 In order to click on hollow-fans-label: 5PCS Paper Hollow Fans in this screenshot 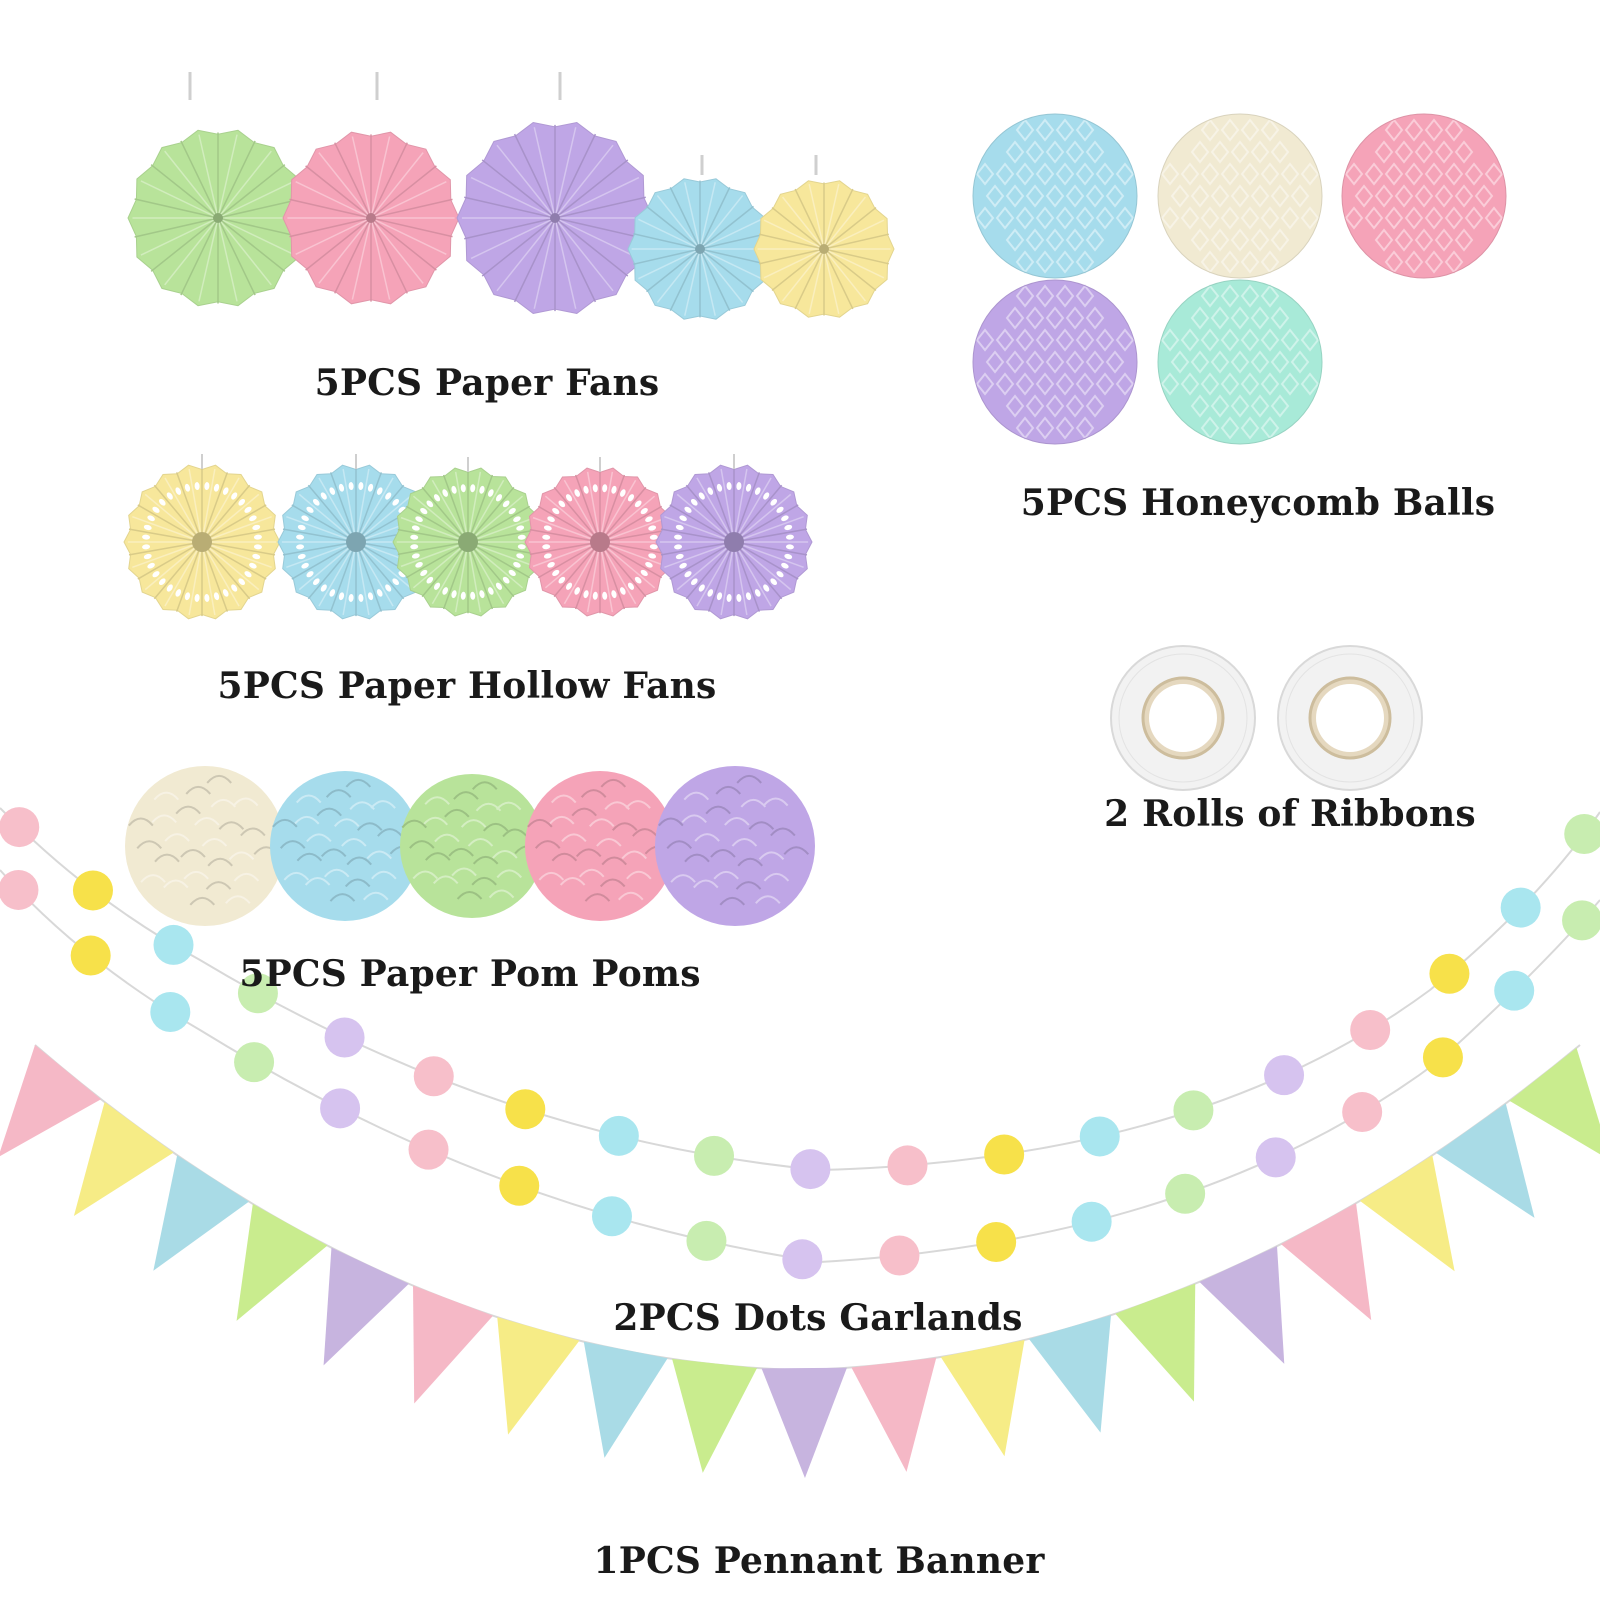, I will do `click(467, 686)`.